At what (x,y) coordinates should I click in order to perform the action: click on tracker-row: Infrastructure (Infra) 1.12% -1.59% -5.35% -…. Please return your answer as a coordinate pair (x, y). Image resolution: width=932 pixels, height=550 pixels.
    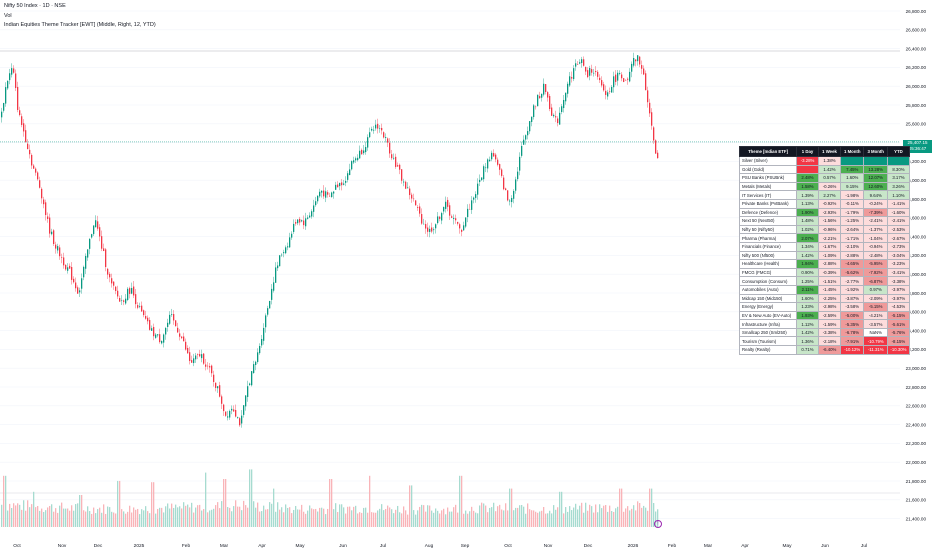
    Looking at the image, I should click on (824, 324).